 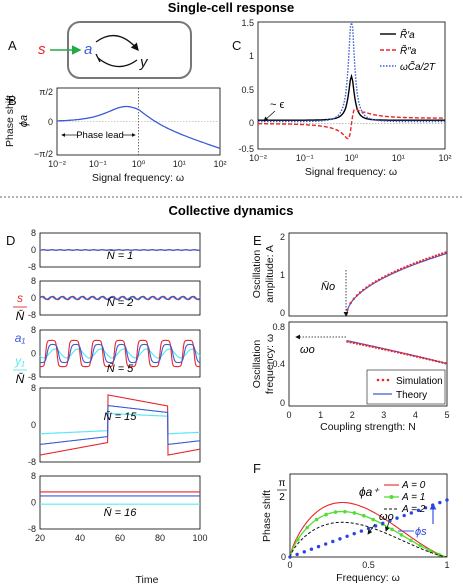 I want to click on d-ylabel-y: y₁, so click(x=19, y=361).